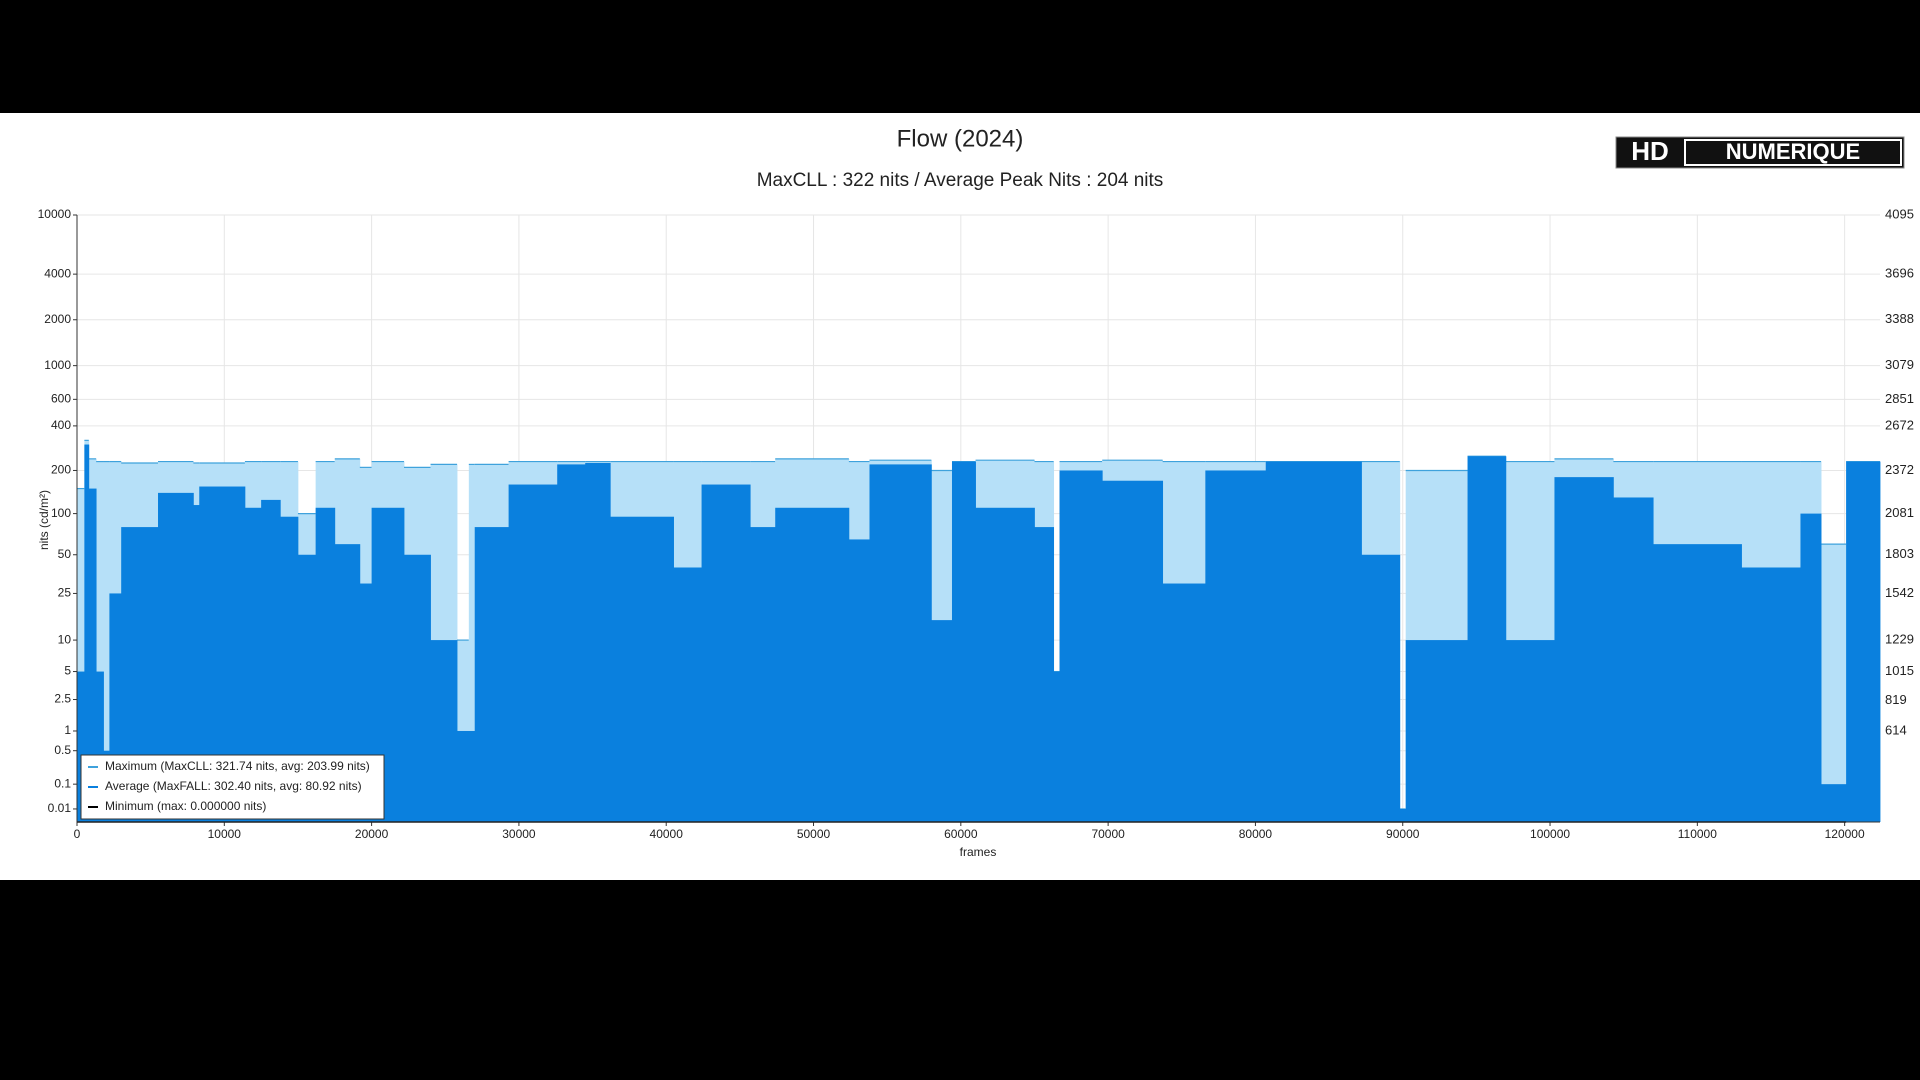 The width and height of the screenshot is (1920, 1080). Describe the element at coordinates (1899, 512) in the screenshot. I see `y2-tick-label: 2081` at that location.